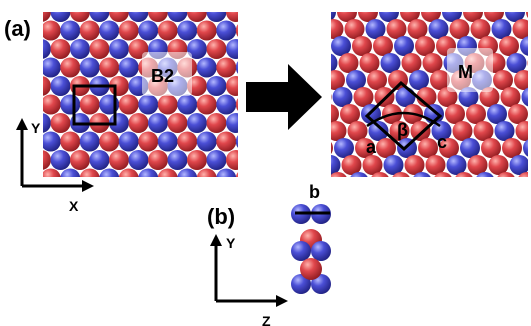 The image size is (531, 326). I want to click on unit-cell-rhombus, so click(403, 116).